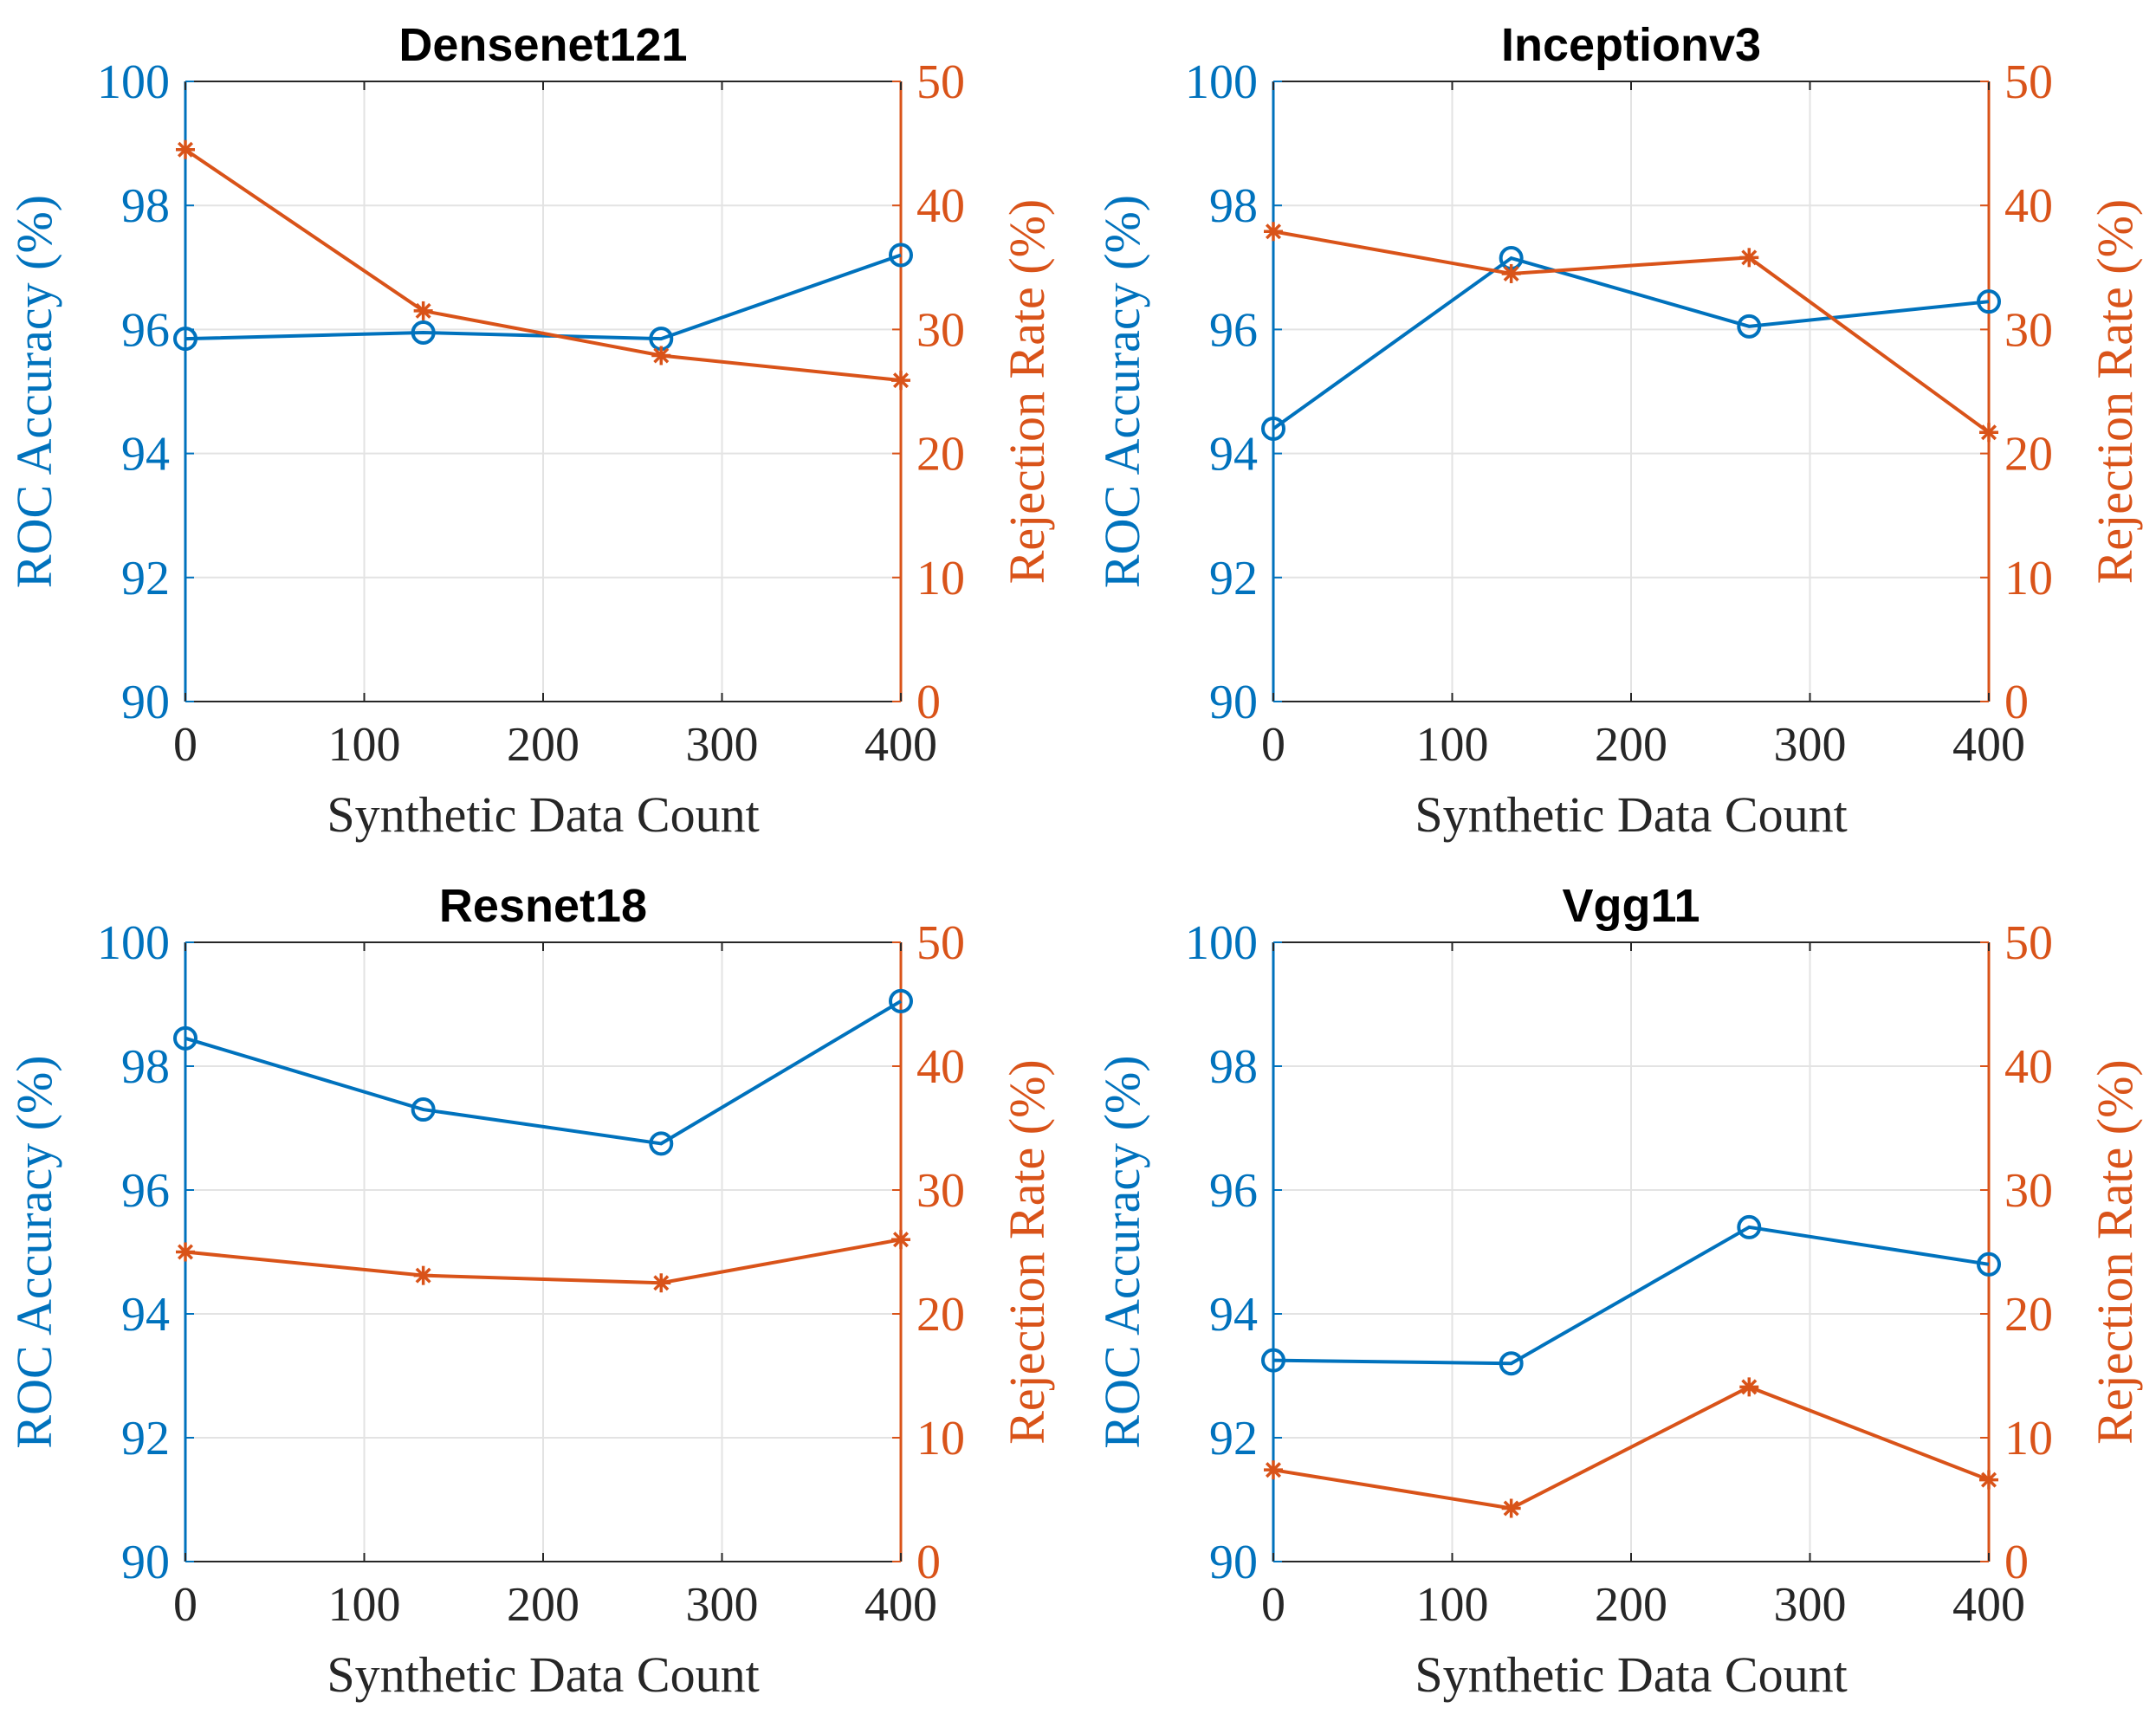 The height and width of the screenshot is (1727, 2156). Describe the element at coordinates (543, 906) in the screenshot. I see `chart-title: Resnet18` at that location.